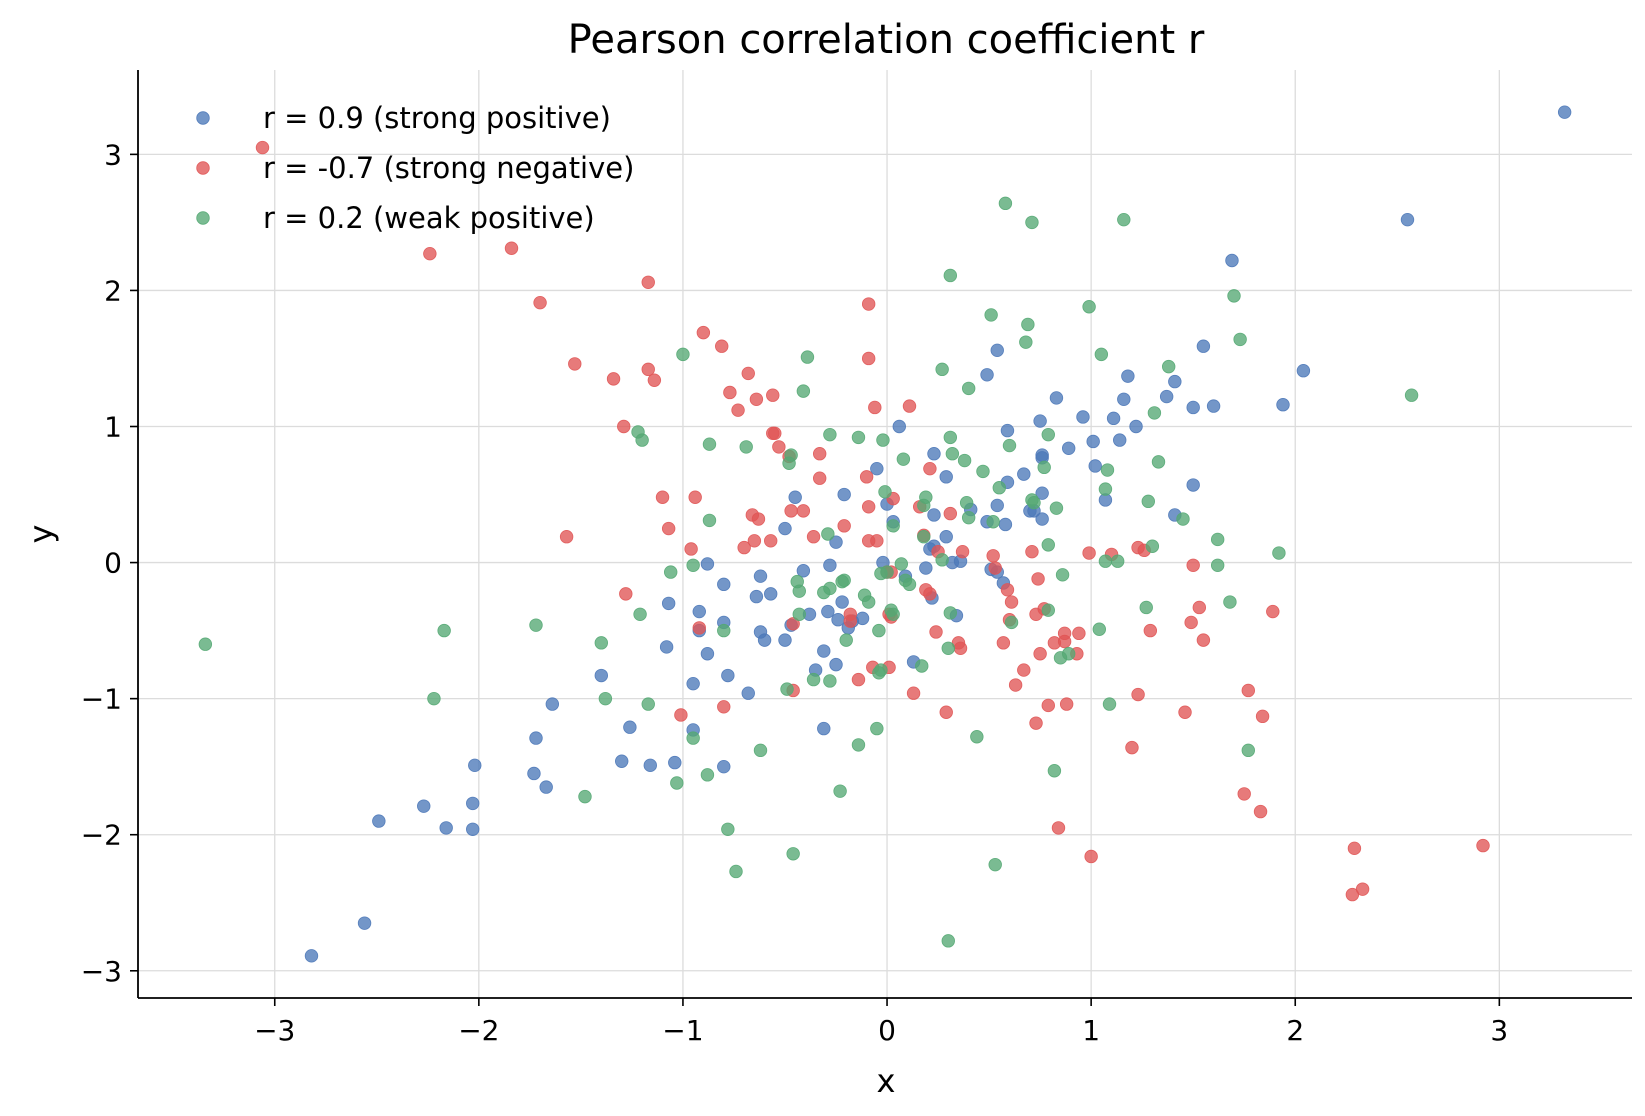 The height and width of the screenshot is (1116, 1645). What do you see at coordinates (887, 1030) in the screenshot?
I see `x-tick-label: 0` at bounding box center [887, 1030].